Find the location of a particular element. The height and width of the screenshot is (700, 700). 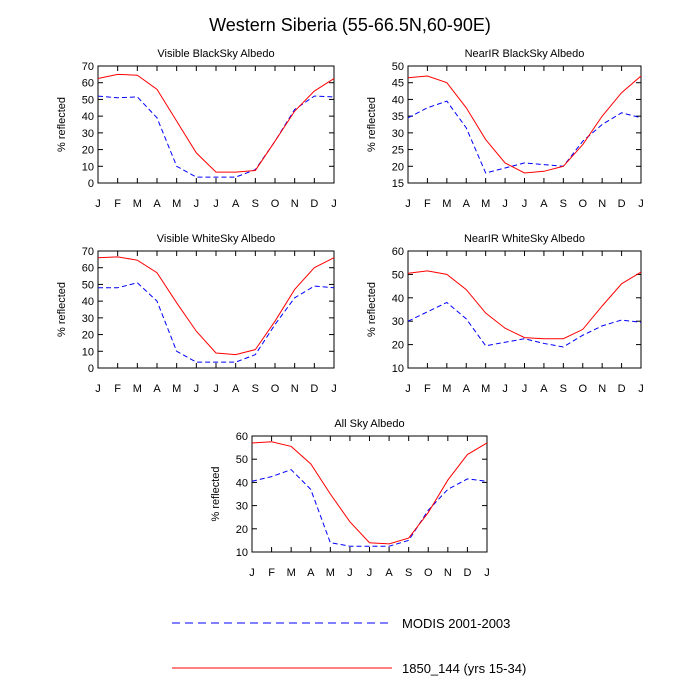

legend-label-model: 1850_144 (yrs 15-34) is located at coordinates (464, 668).